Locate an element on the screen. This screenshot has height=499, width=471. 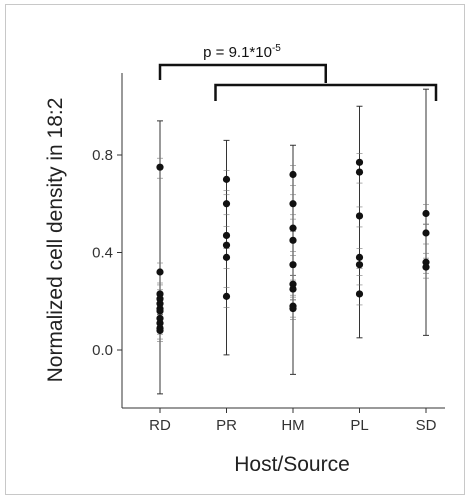
p-value-label: p = 9.1*10-5 is located at coordinates (242, 52).